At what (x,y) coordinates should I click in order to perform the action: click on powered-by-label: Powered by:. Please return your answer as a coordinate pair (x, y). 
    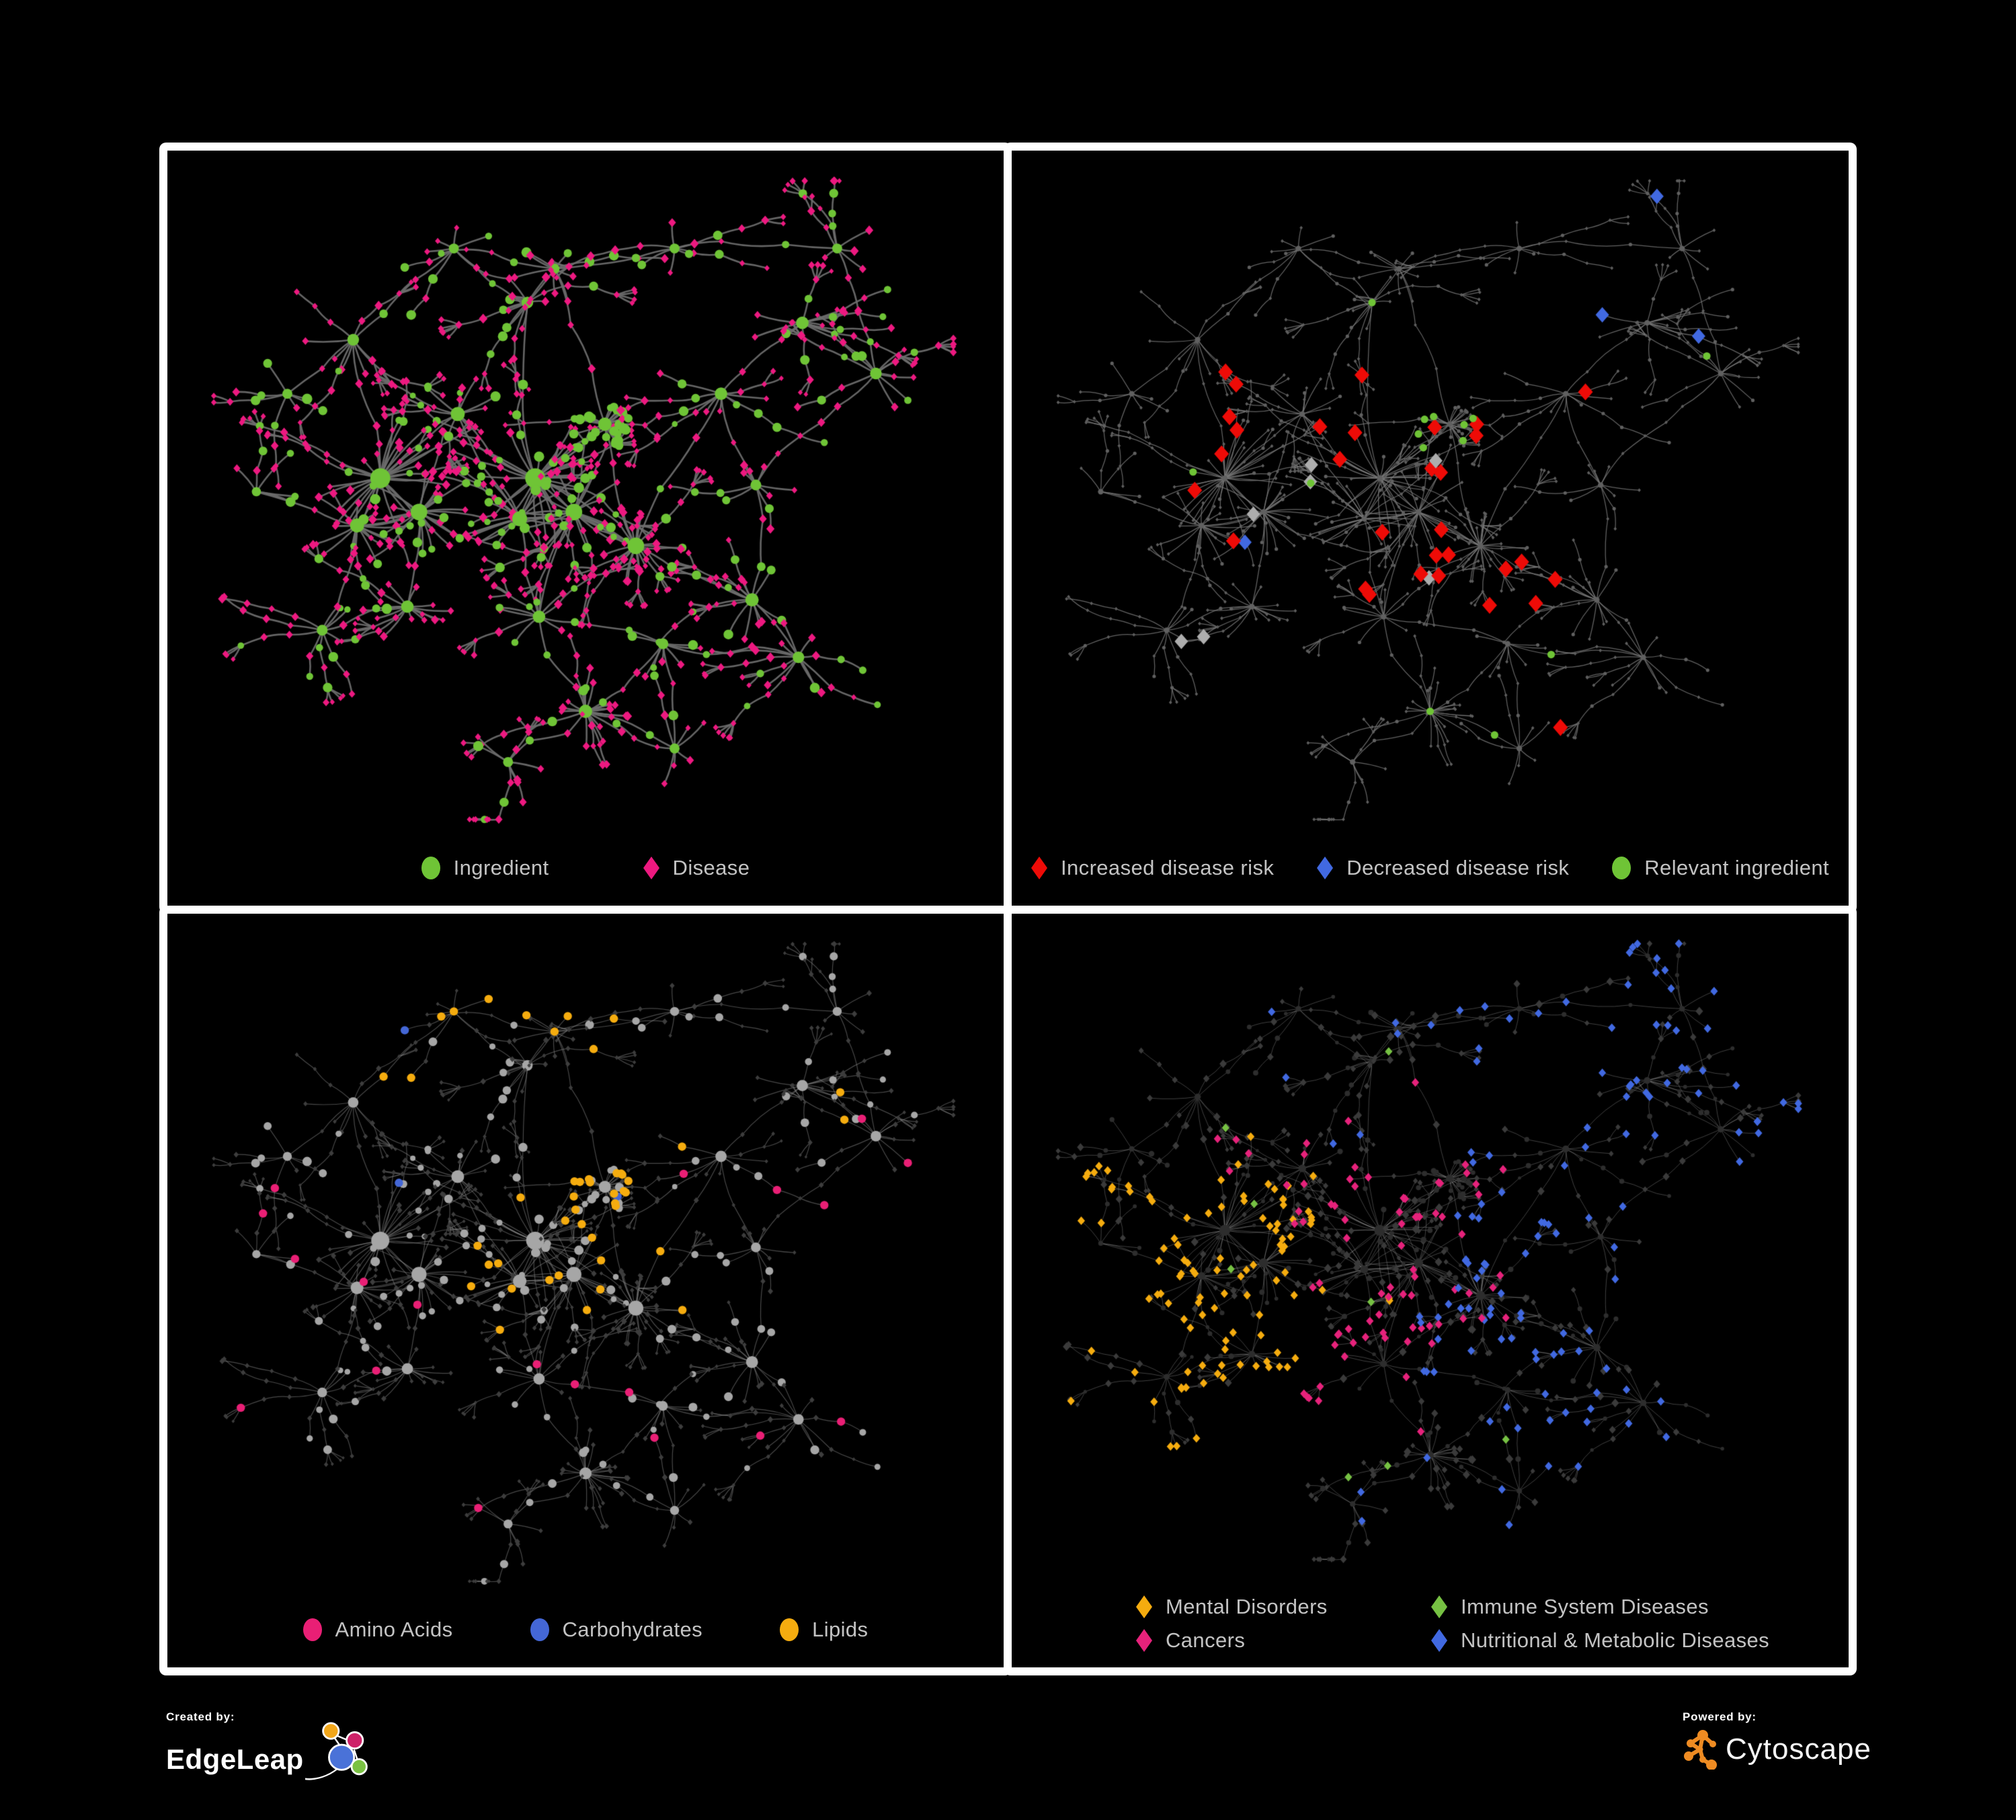
    Looking at the image, I should click on (1720, 1716).